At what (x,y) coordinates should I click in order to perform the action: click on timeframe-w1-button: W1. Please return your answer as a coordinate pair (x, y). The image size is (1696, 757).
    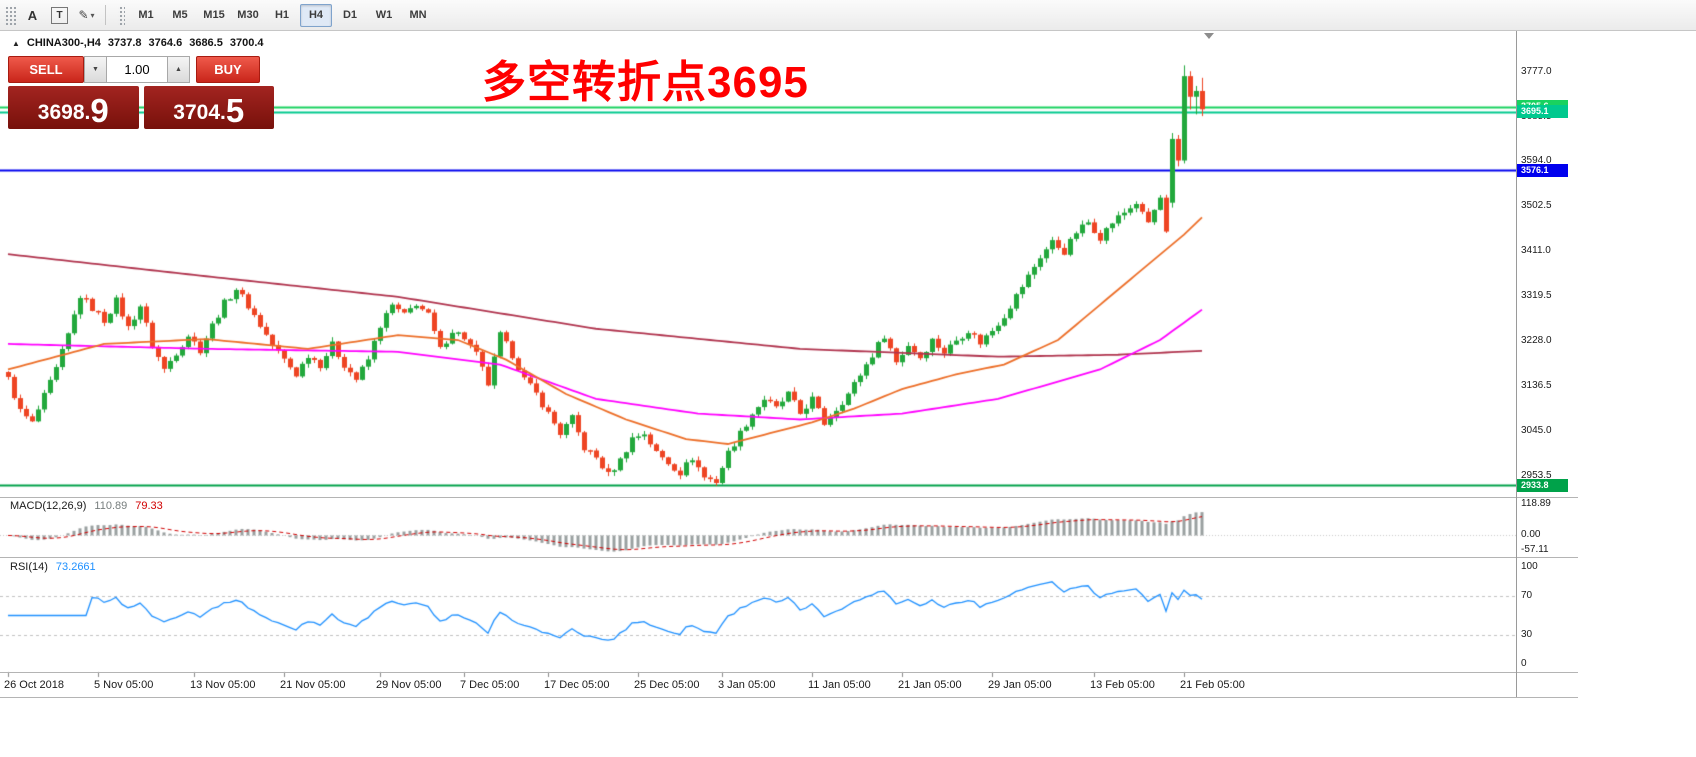
    Looking at the image, I should click on (384, 15).